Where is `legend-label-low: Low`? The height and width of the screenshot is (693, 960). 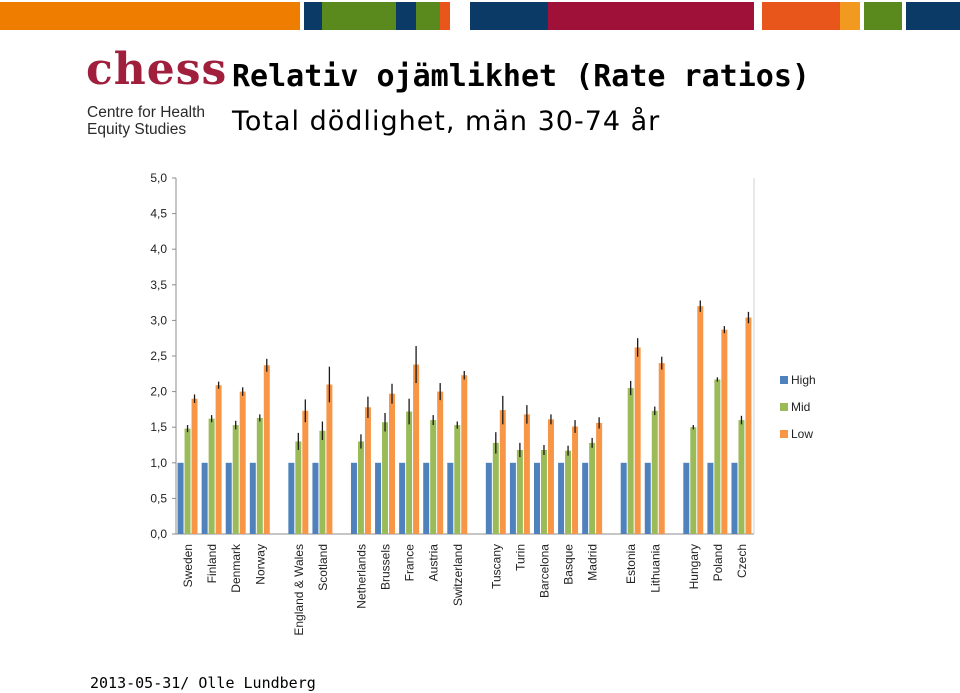
legend-label-low: Low is located at coordinates (802, 434).